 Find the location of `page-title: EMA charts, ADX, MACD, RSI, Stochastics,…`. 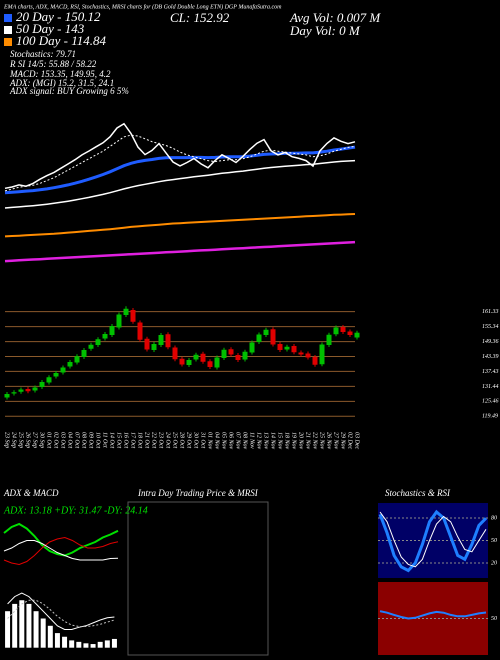

page-title: EMA charts, ADX, MACD, RSI, Stochastics,… is located at coordinates (142, 6).